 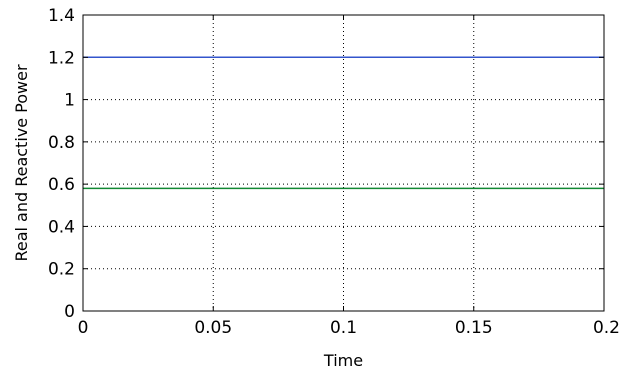 What do you see at coordinates (61, 164) in the screenshot?
I see `y-tick-labels: 0 0.2 0.4 0.6 0.8 1 1.2 1.4` at bounding box center [61, 164].